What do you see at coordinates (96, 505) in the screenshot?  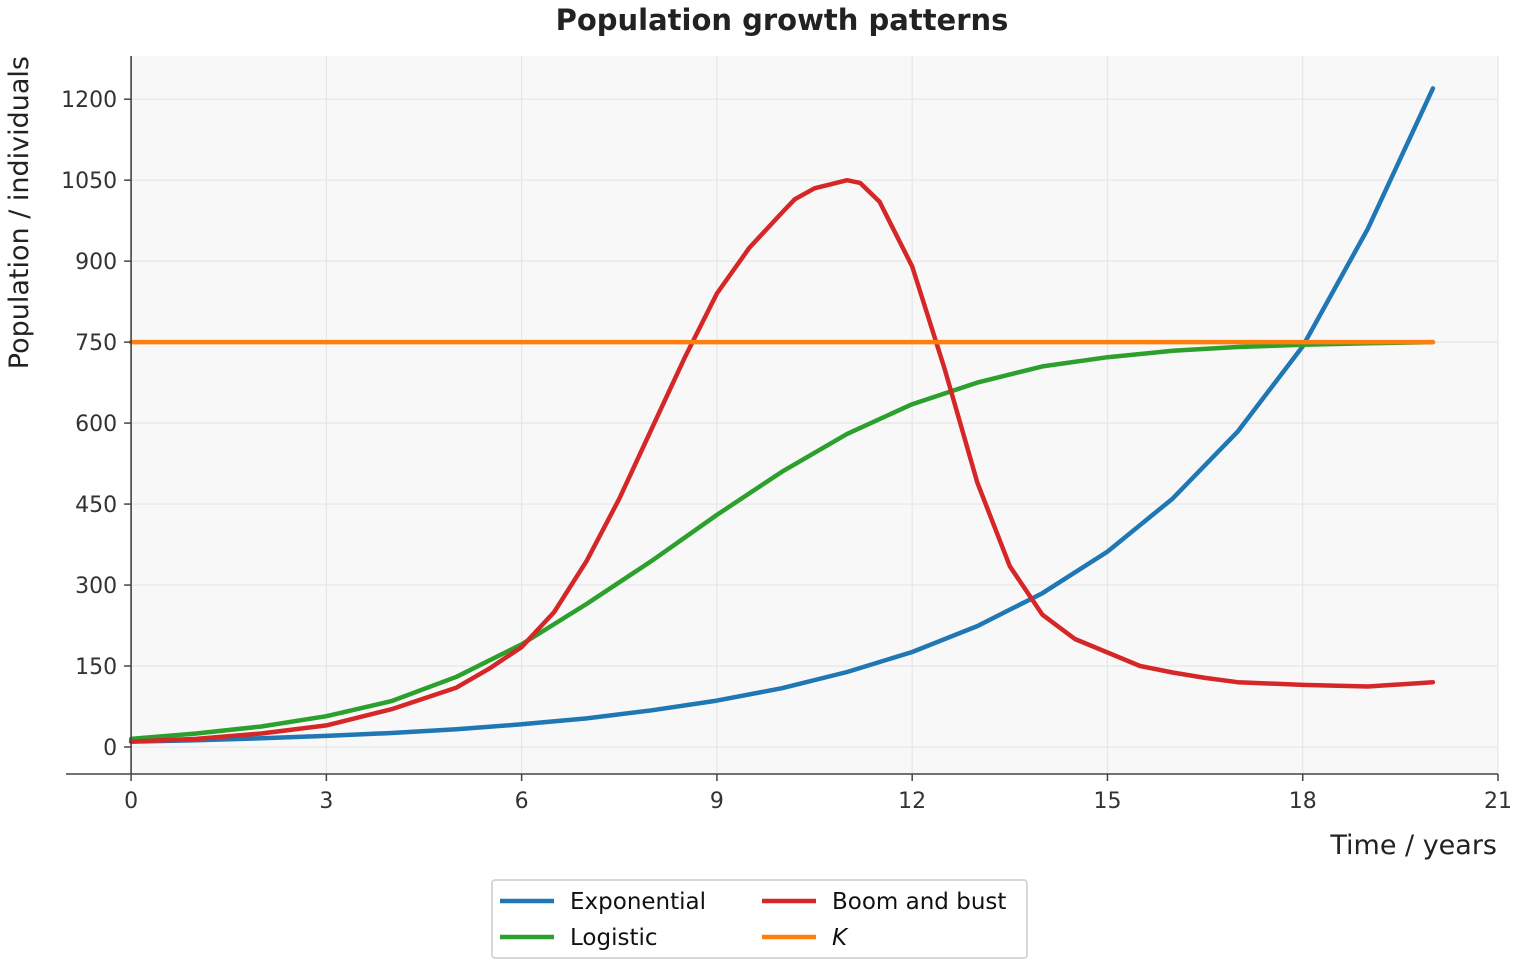 I see `y-tick-label-450: 450` at bounding box center [96, 505].